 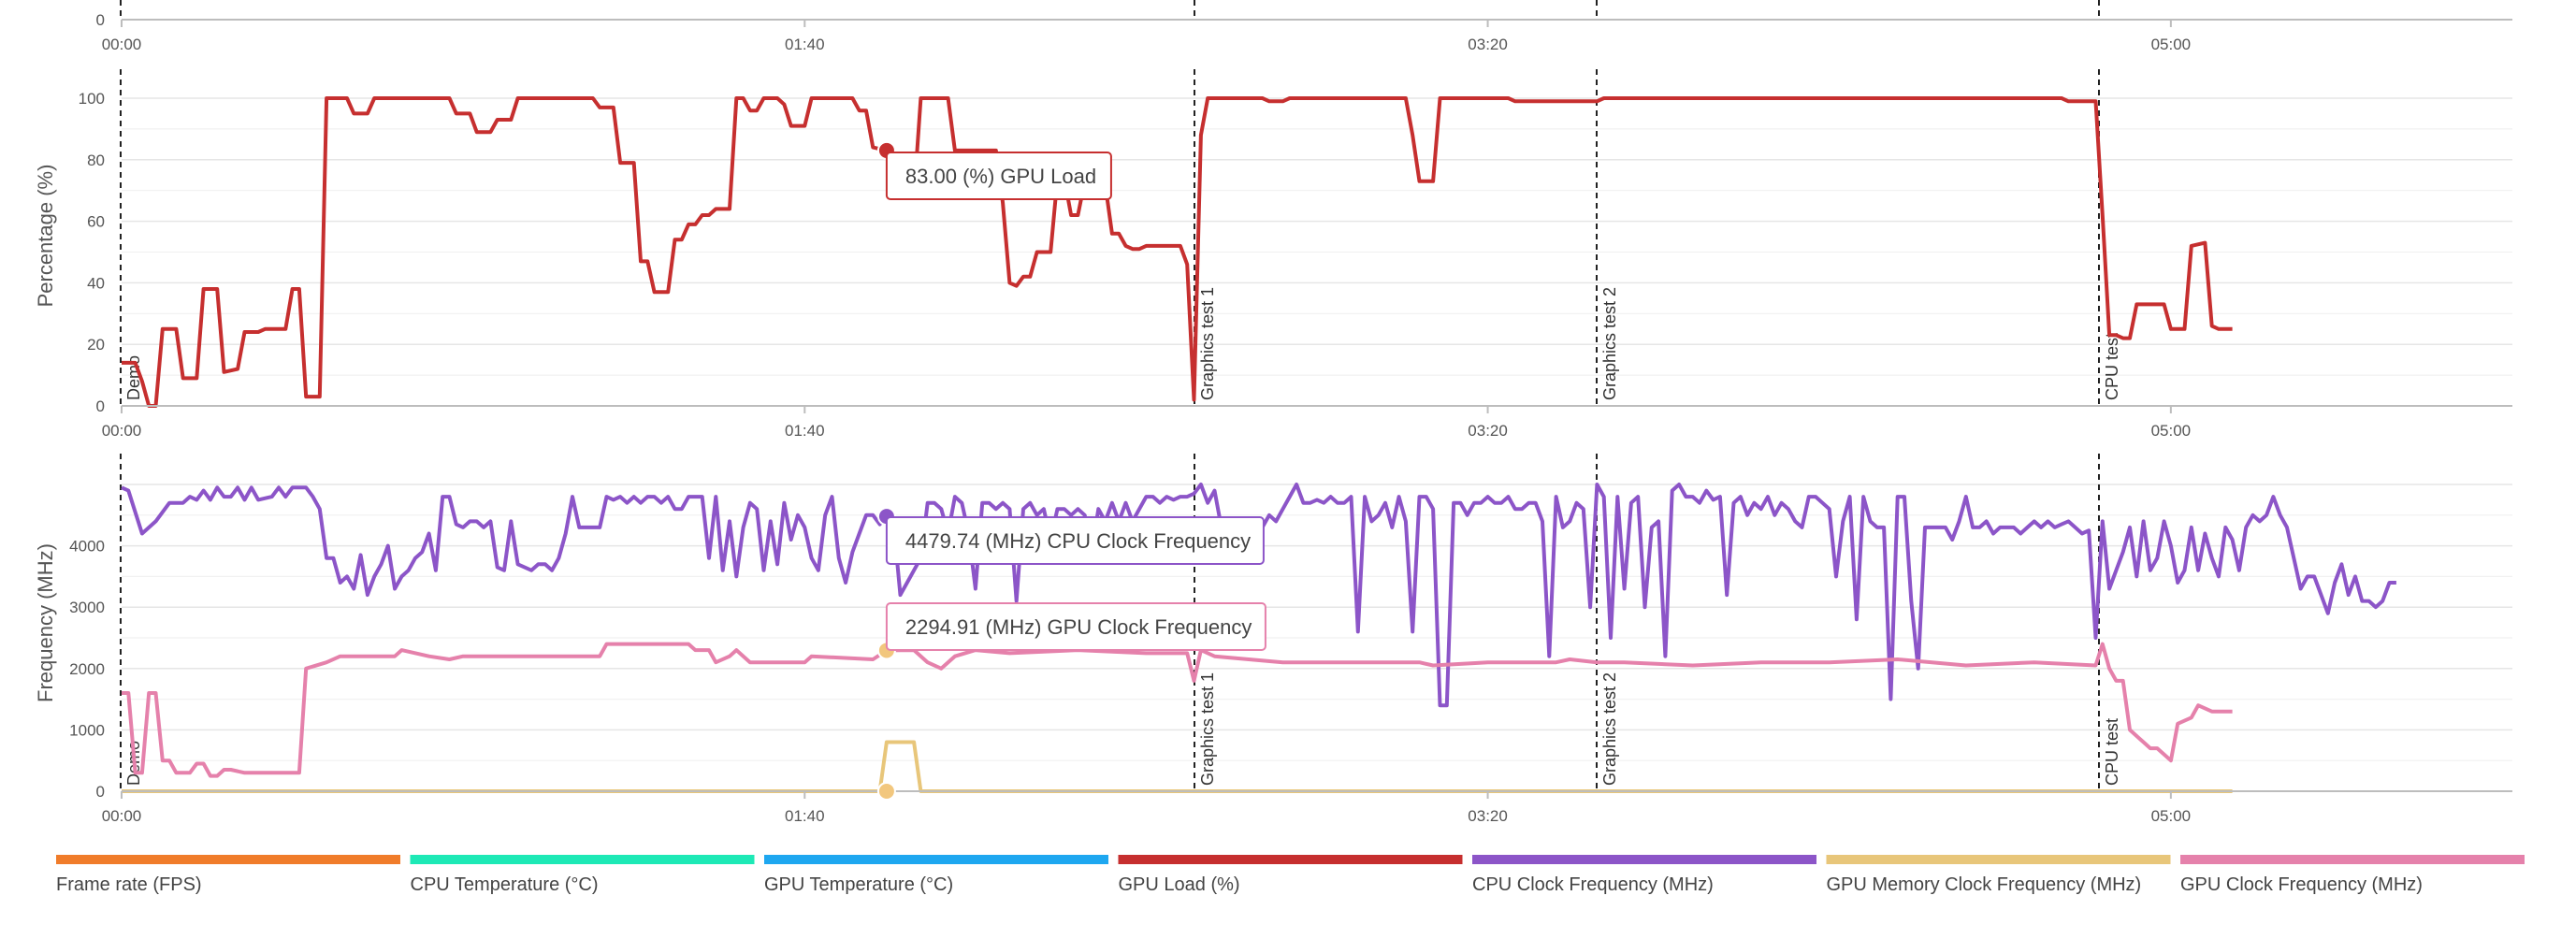 What do you see at coordinates (2301, 884) in the screenshot?
I see `legend-label: GPU Clock Frequency (MHz)` at bounding box center [2301, 884].